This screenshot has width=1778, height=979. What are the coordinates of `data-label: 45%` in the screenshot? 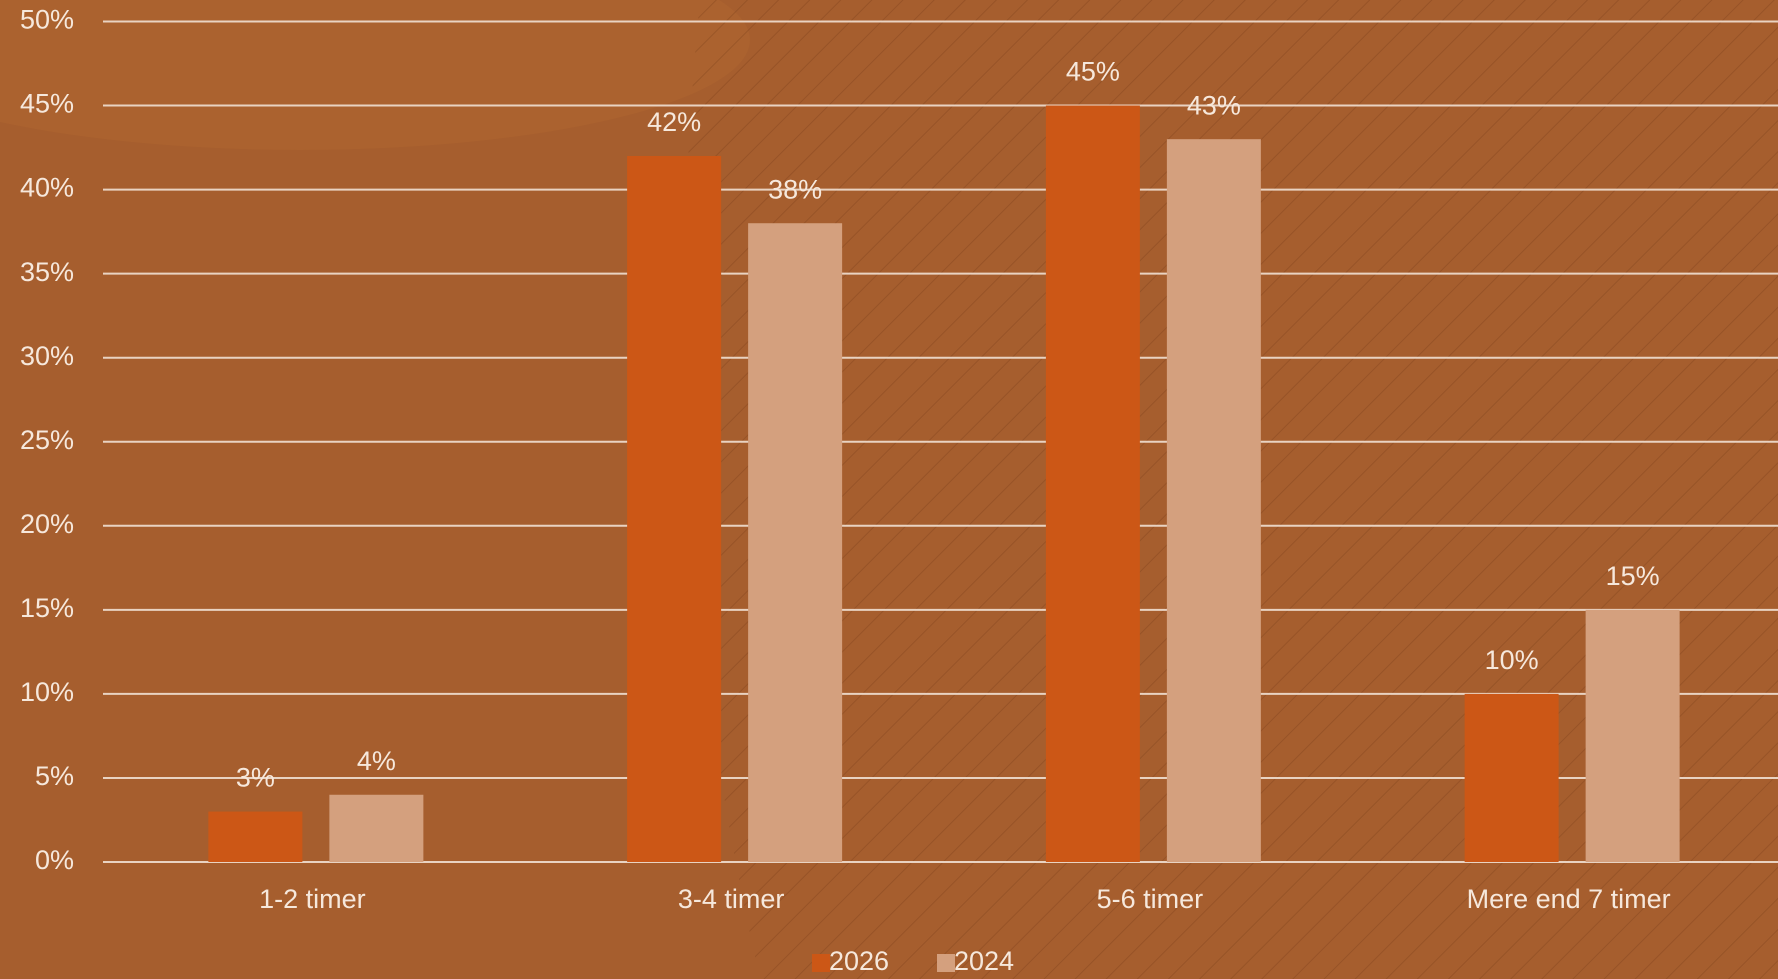 It's located at (1093, 72).